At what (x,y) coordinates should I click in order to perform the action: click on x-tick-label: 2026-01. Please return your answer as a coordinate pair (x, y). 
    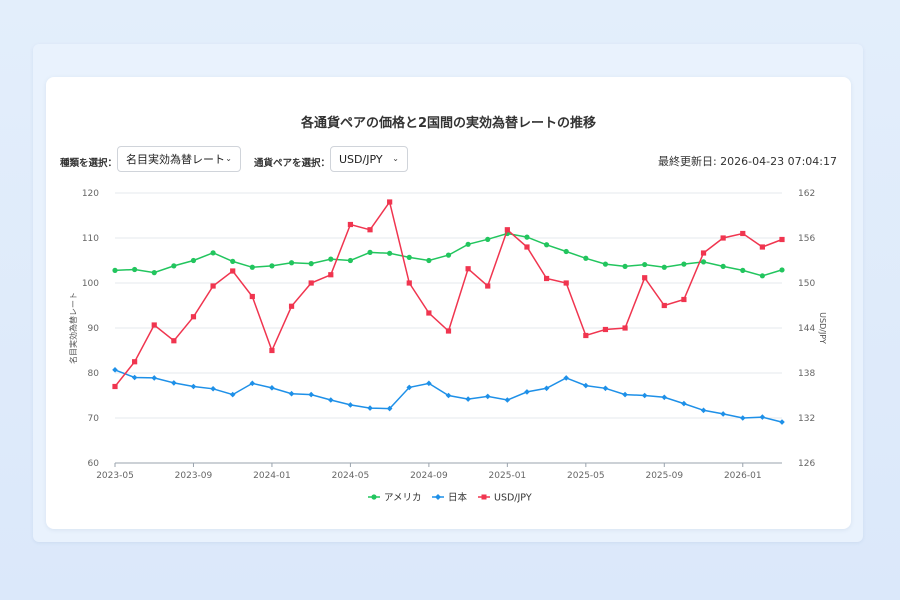
    Looking at the image, I should click on (743, 476).